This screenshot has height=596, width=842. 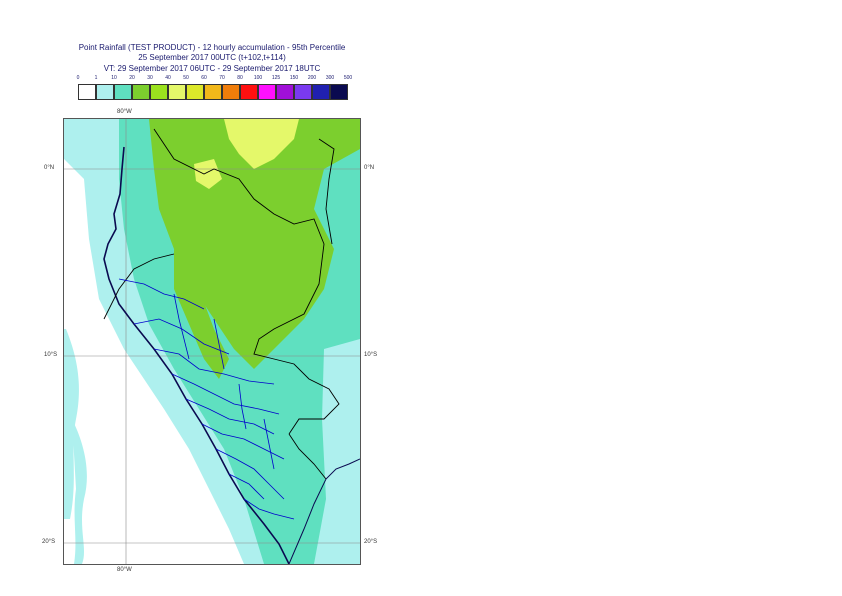 I want to click on legend-label: 125, so click(x=276, y=78).